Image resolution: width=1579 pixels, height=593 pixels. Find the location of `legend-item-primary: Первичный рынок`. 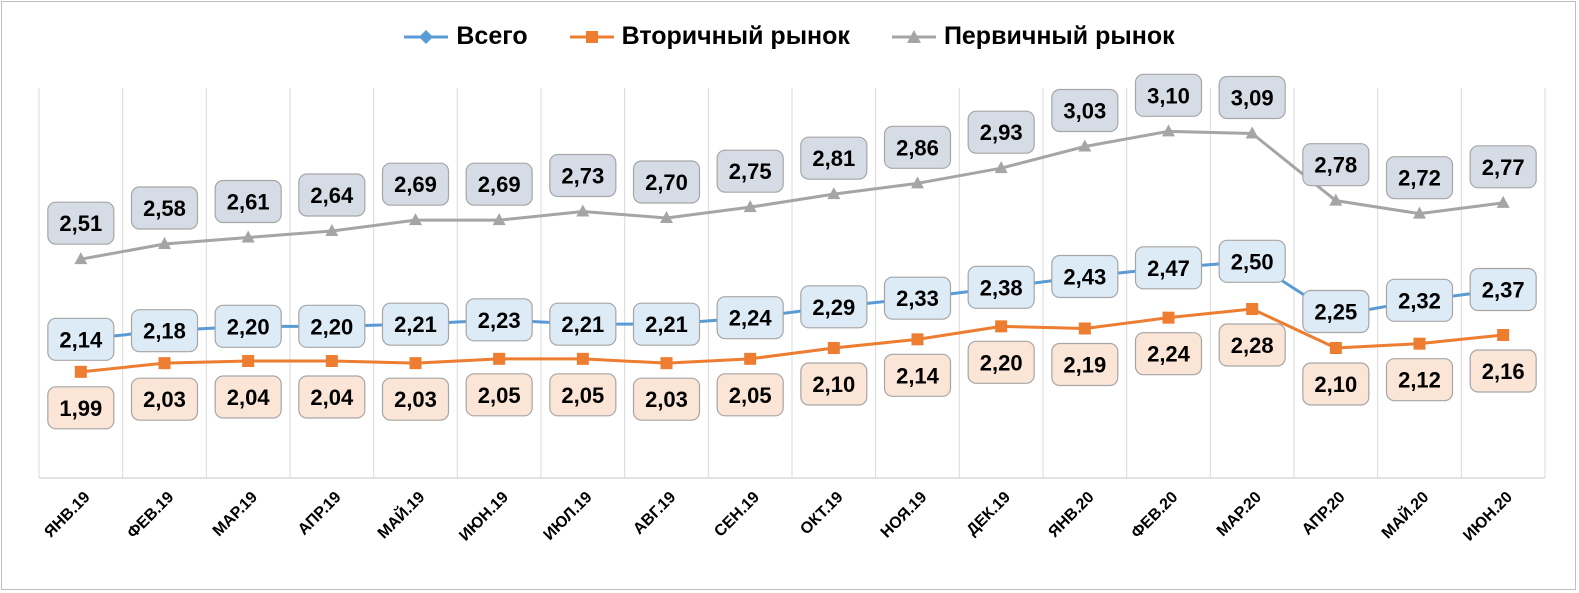

legend-item-primary: Первичный рынок is located at coordinates (1033, 36).